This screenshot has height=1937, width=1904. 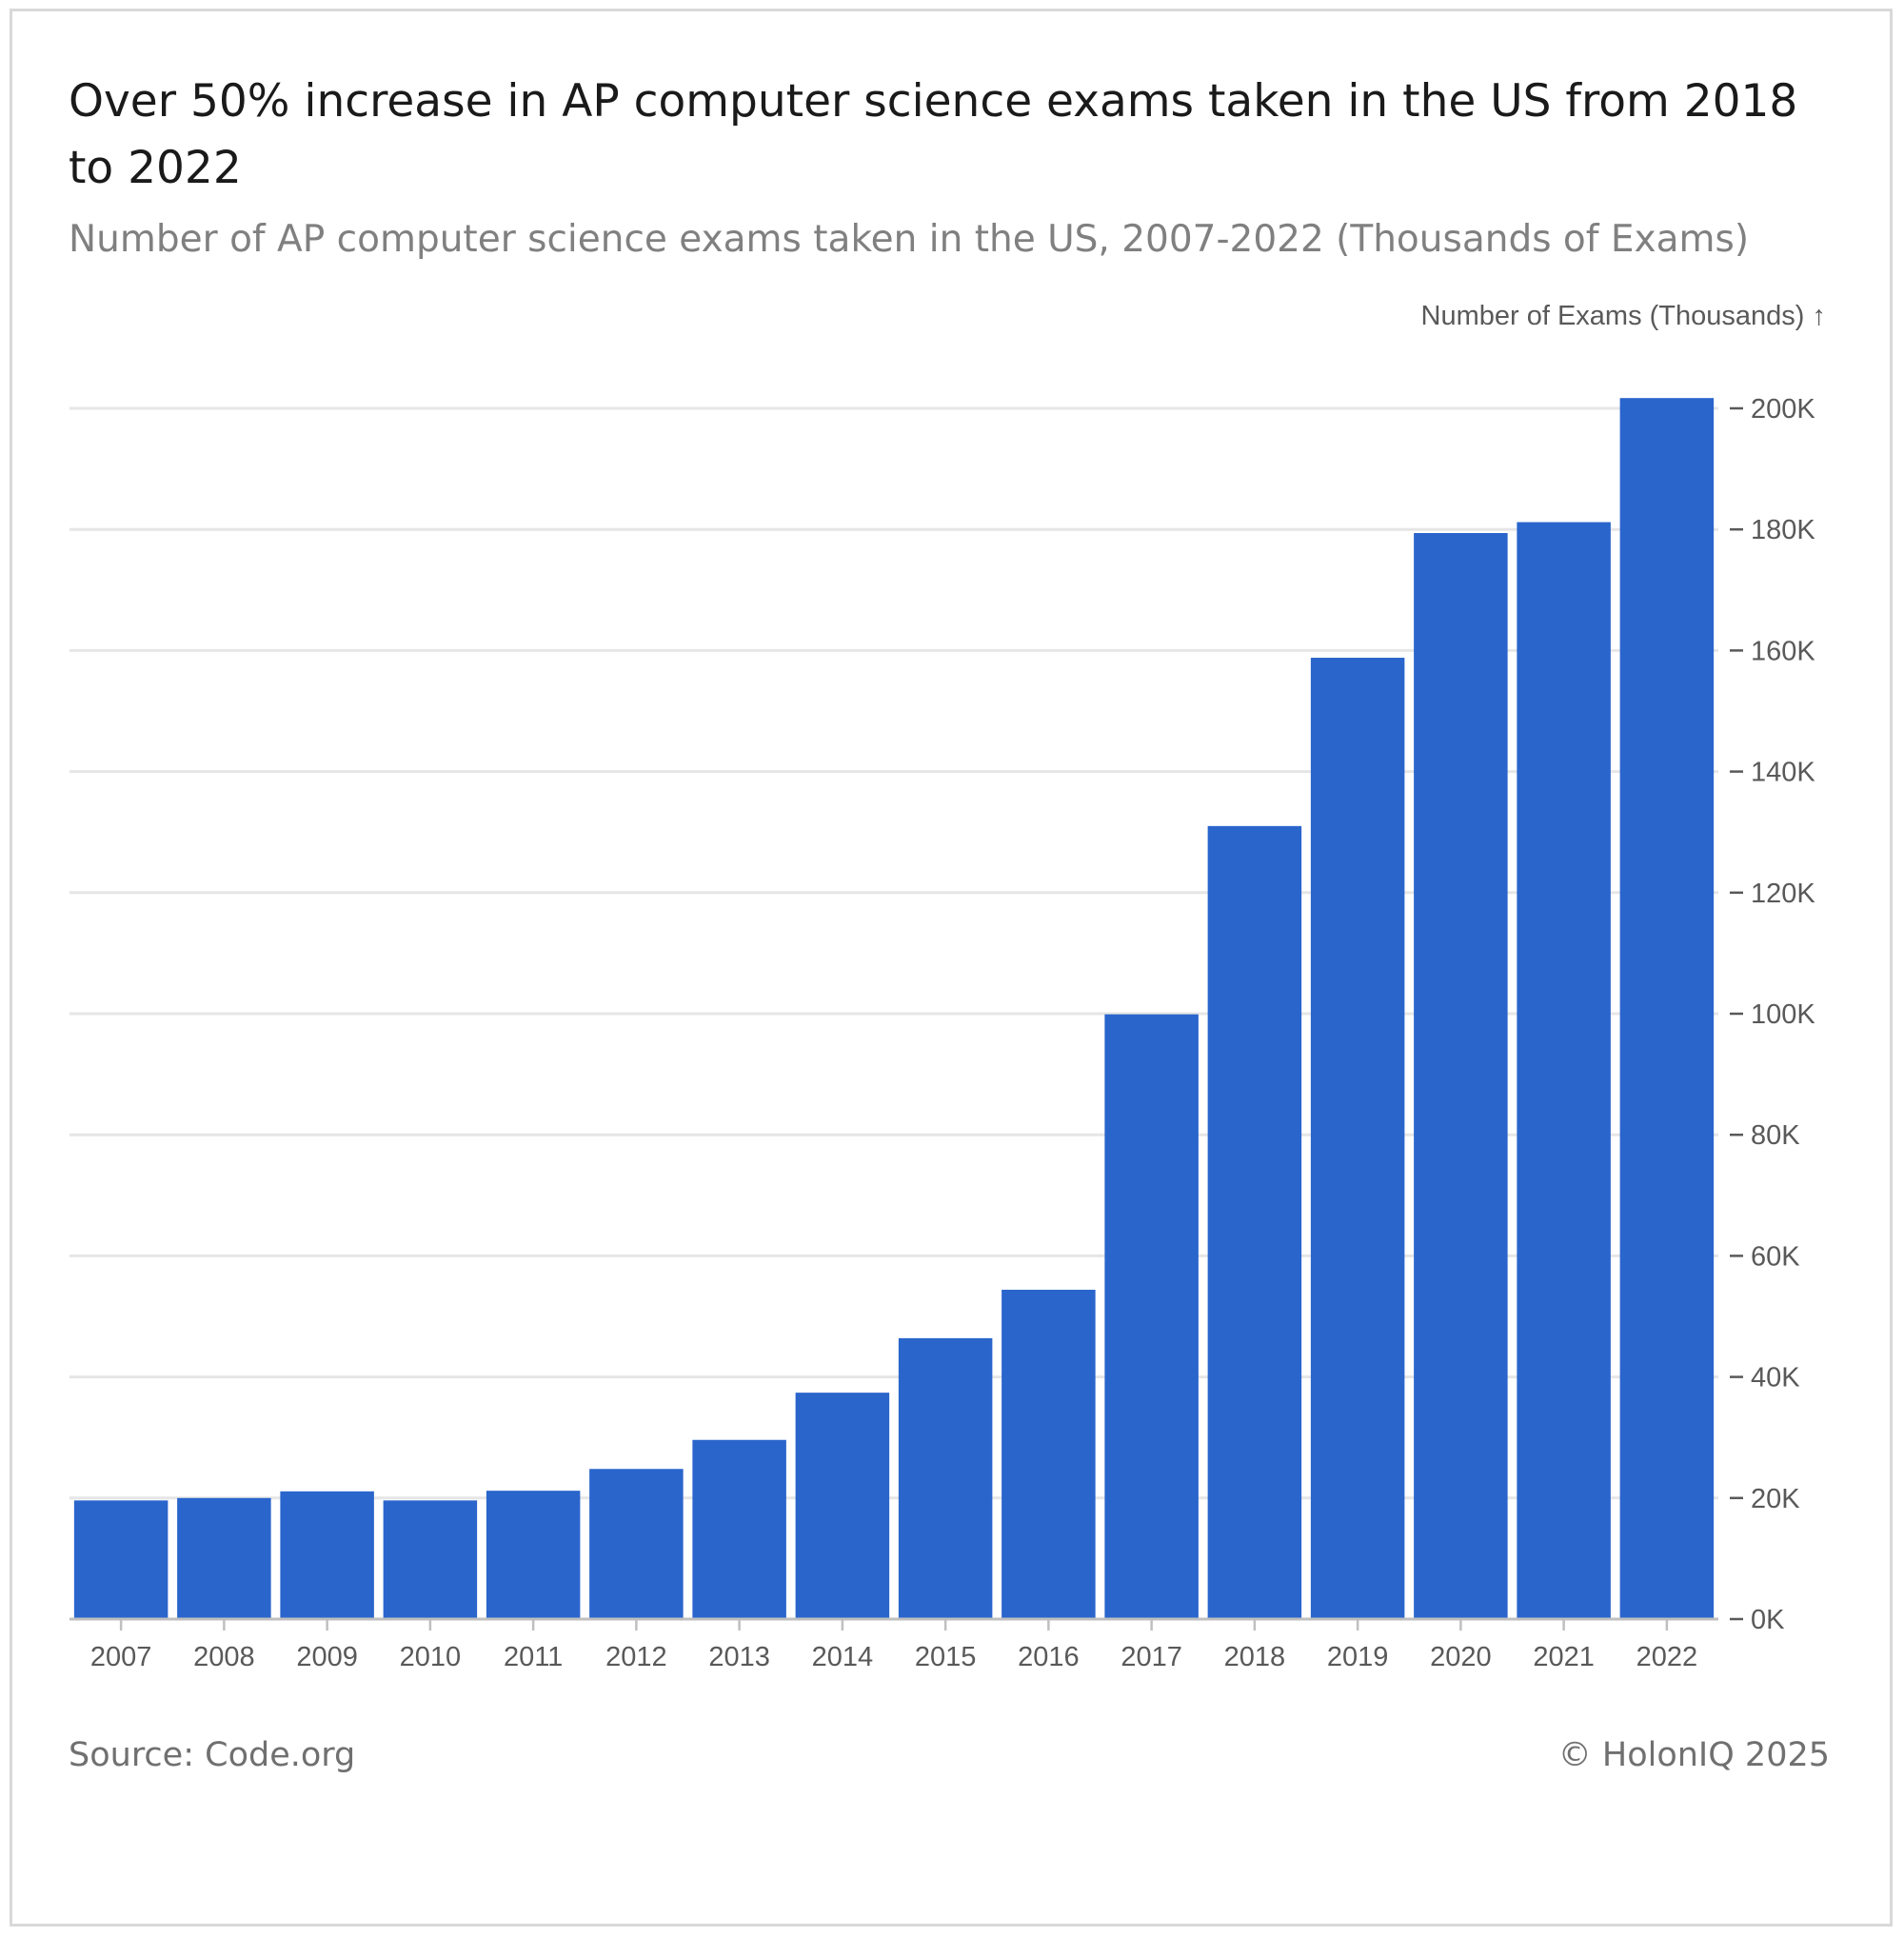 What do you see at coordinates (431, 1657) in the screenshot?
I see `x-tick-label: 2010` at bounding box center [431, 1657].